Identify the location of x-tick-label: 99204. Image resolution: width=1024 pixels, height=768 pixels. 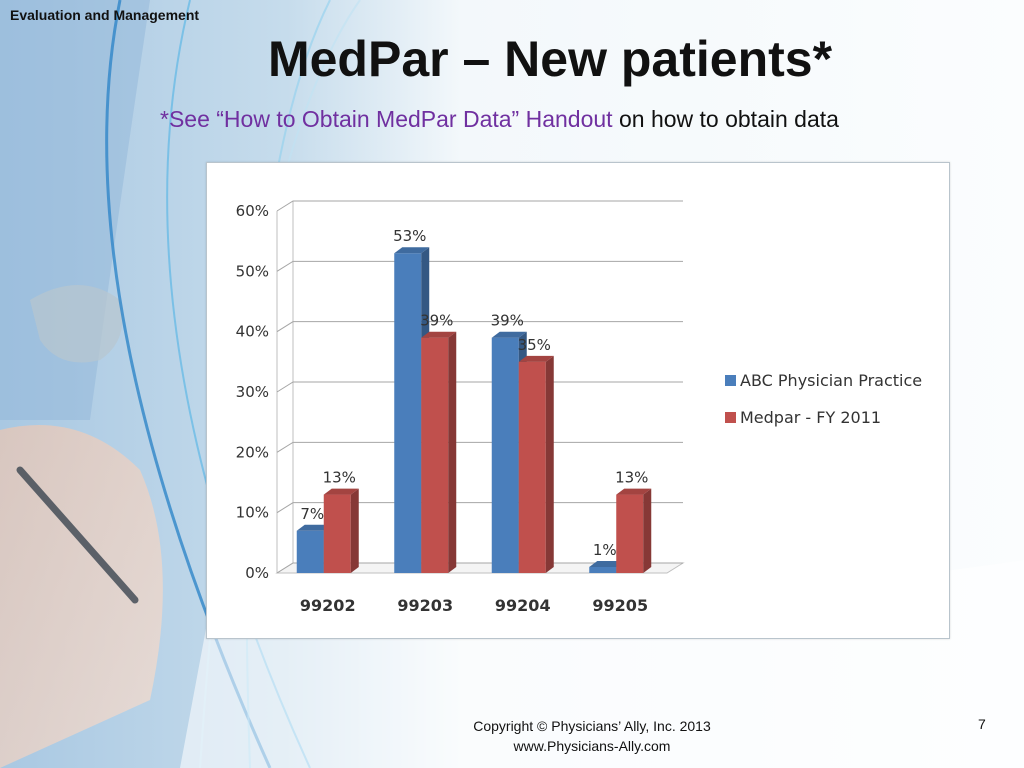
(523, 605).